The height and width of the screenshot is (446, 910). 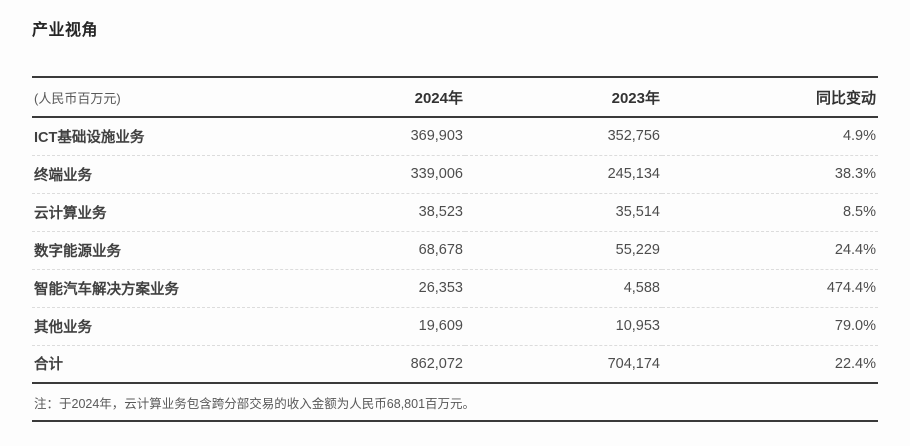 What do you see at coordinates (438, 98) in the screenshot?
I see `column-header-2024: 2024年` at bounding box center [438, 98].